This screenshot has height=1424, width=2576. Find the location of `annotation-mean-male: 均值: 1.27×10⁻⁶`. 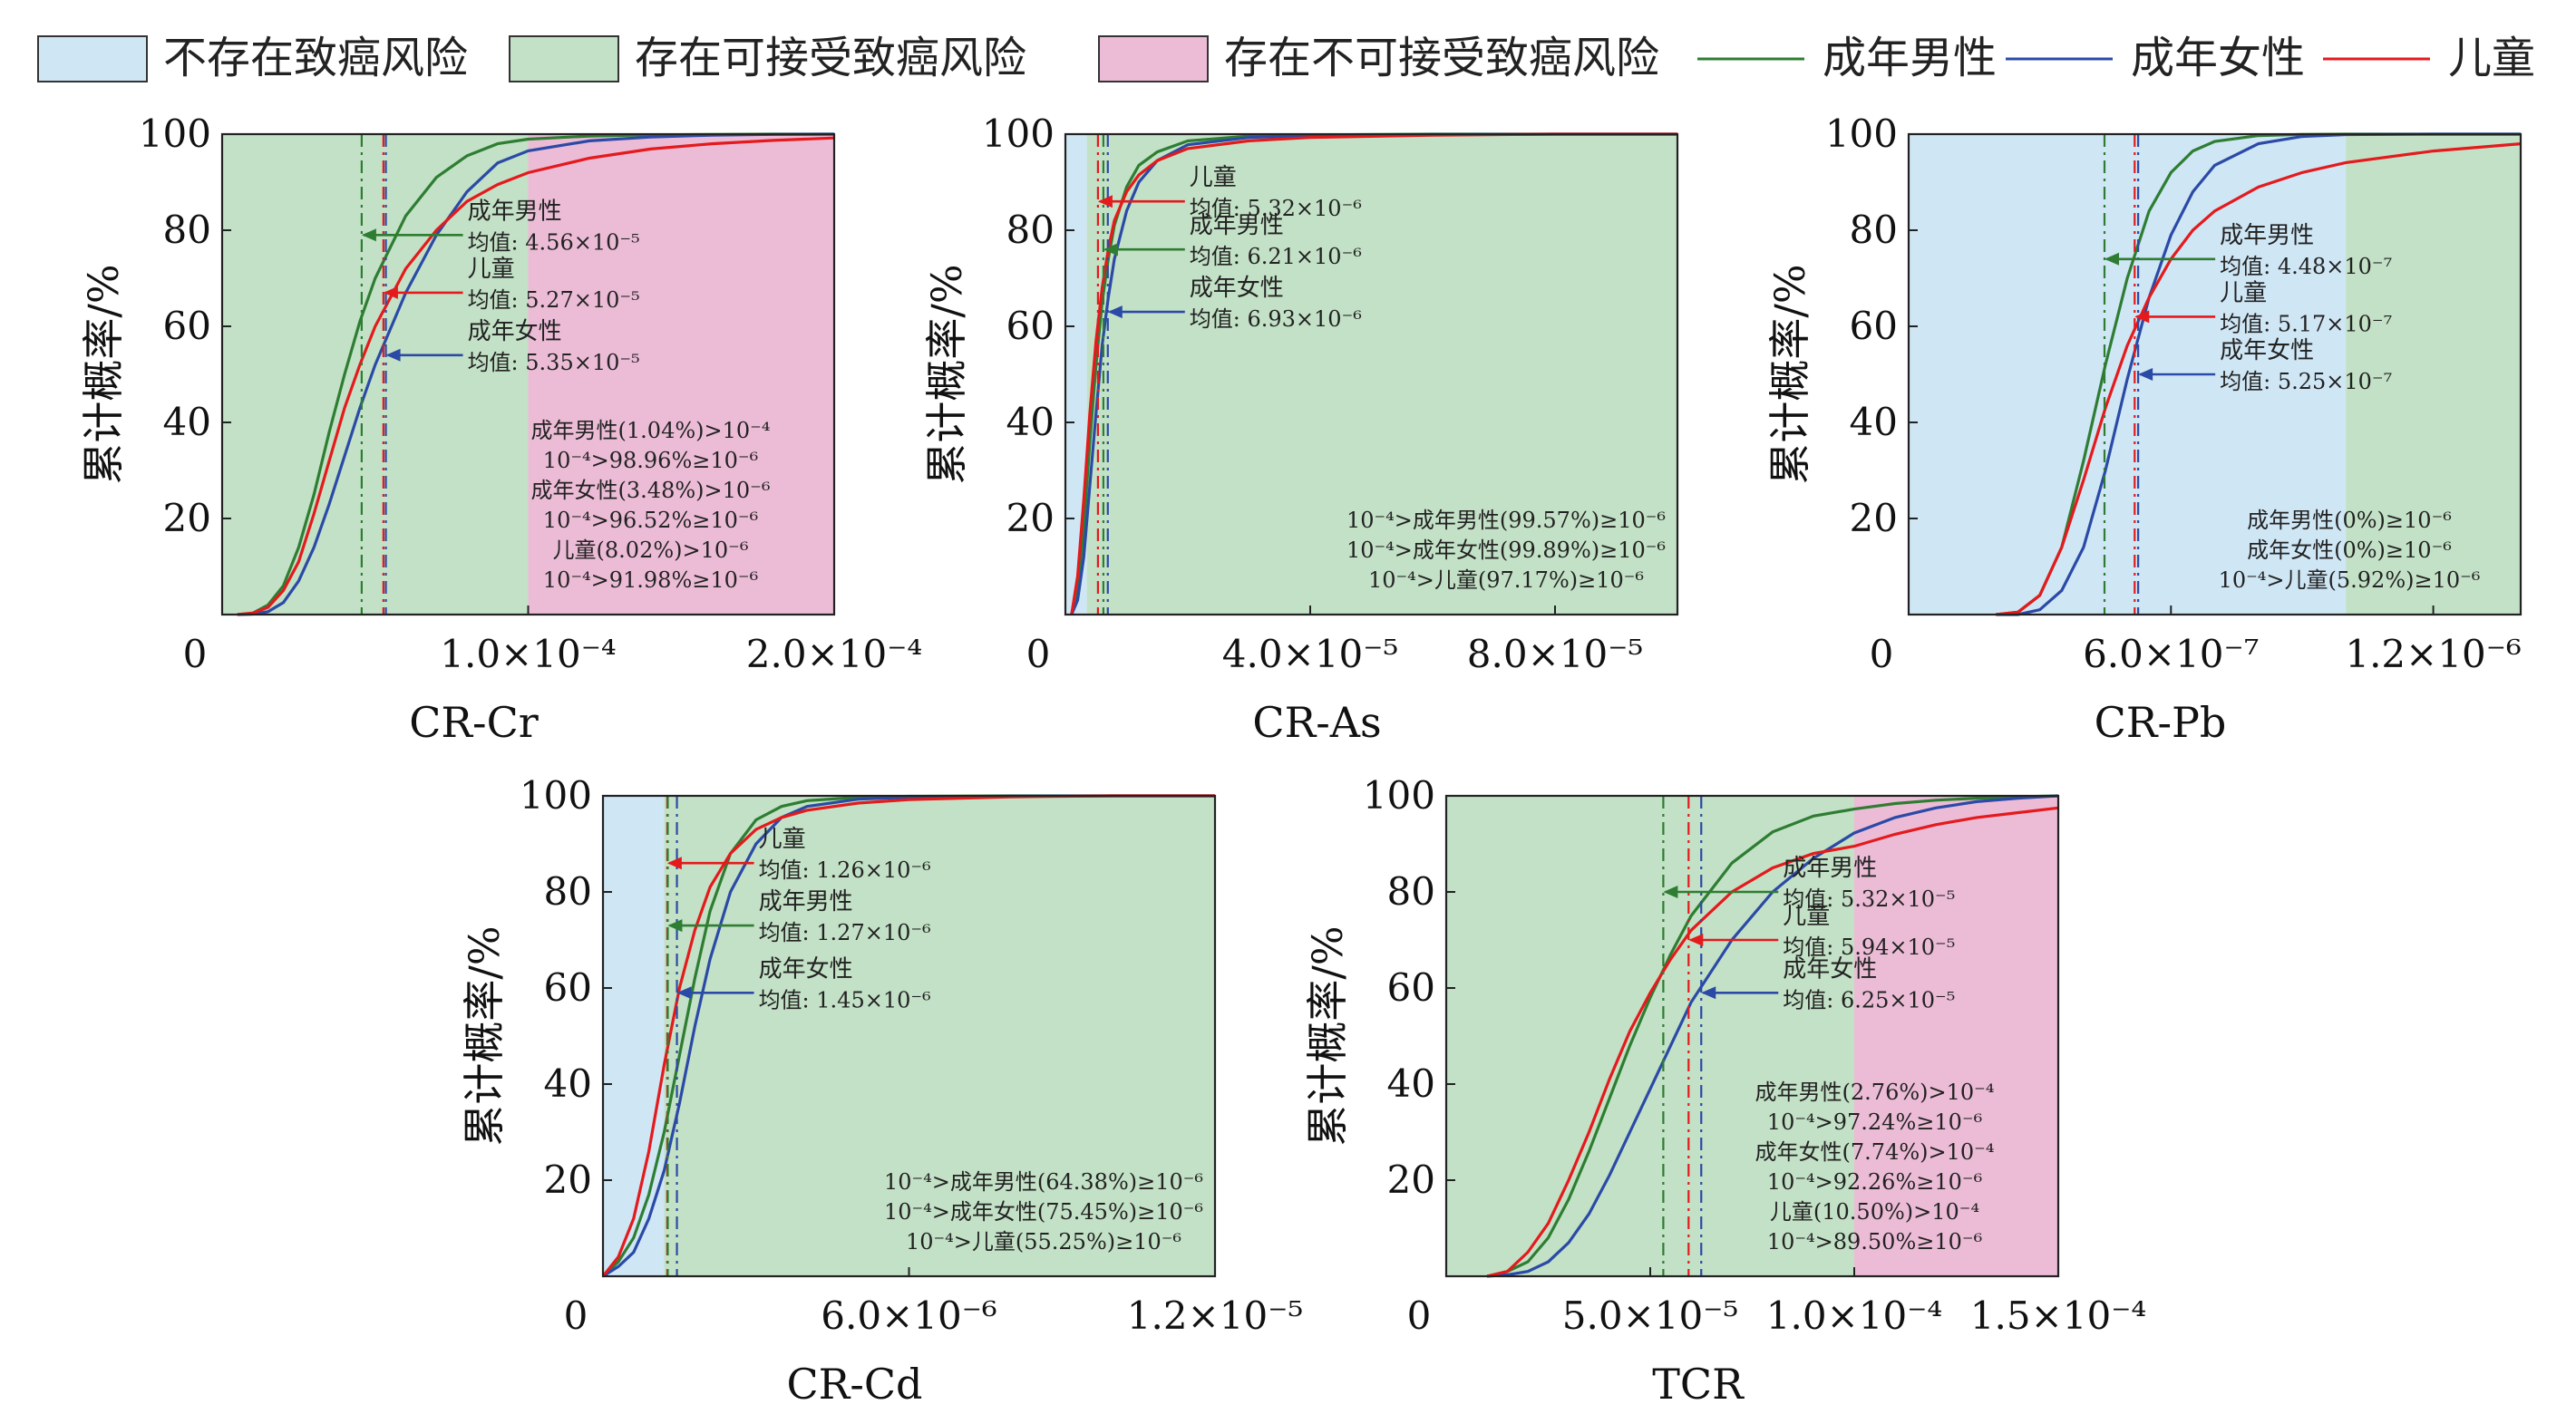

annotation-mean-male: 均值: 1.27×10⁻⁶ is located at coordinates (845, 932).